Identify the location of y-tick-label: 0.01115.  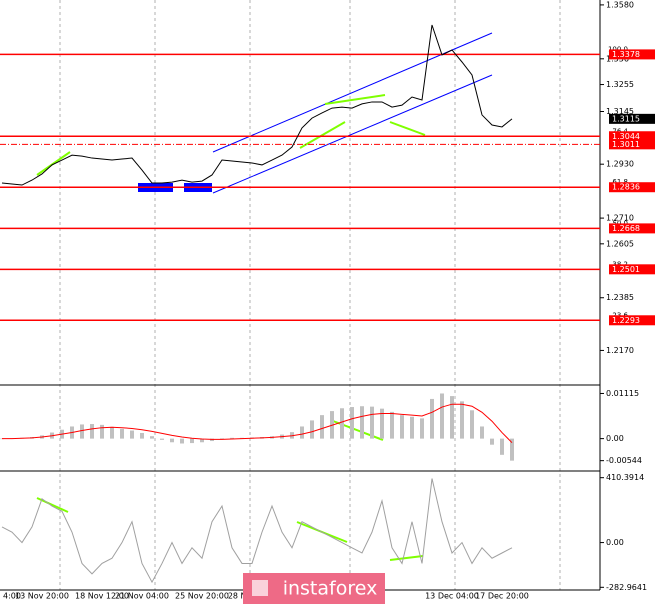
(622, 393).